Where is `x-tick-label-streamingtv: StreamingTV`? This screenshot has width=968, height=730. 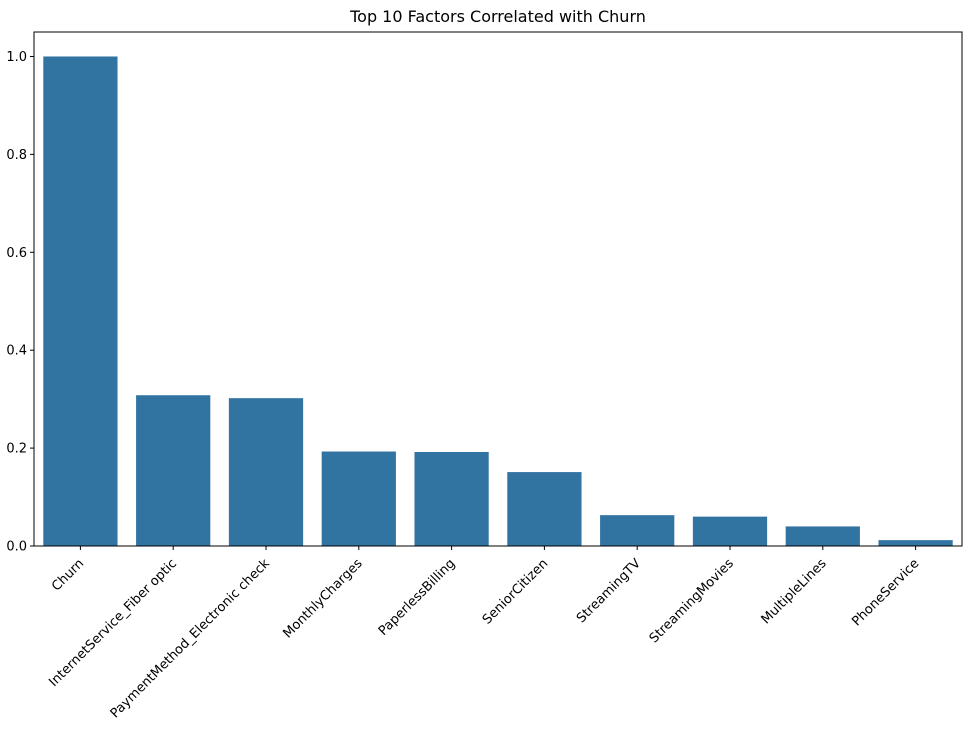
x-tick-label-streamingtv: StreamingTV is located at coordinates (609, 591).